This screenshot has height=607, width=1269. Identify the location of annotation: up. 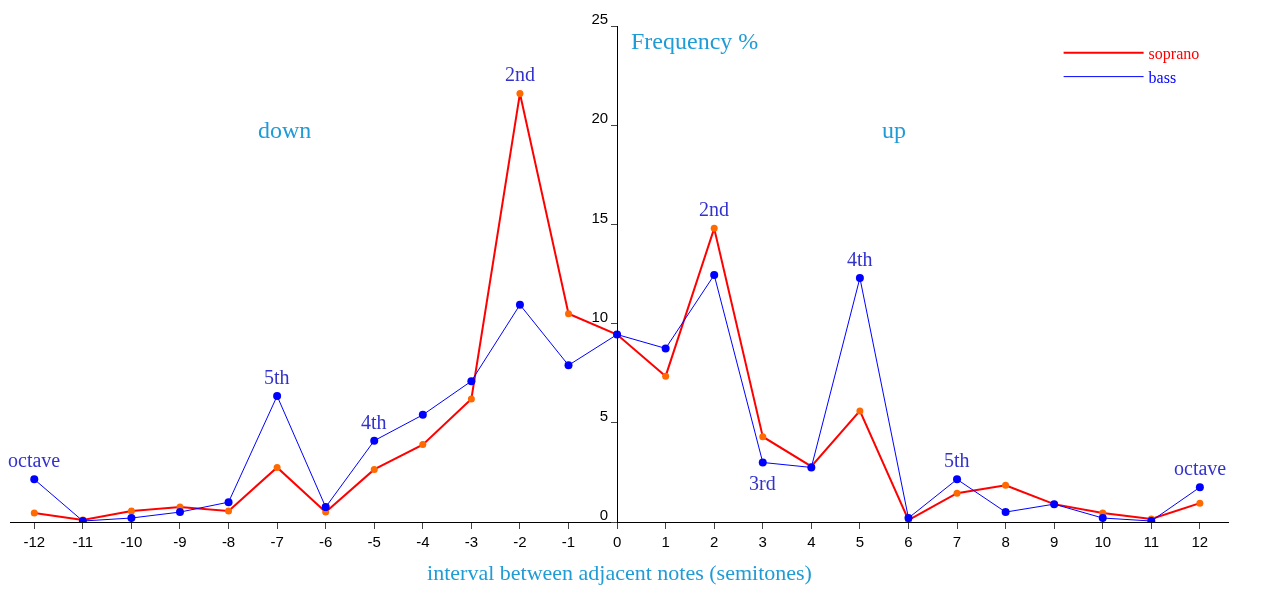
(894, 130).